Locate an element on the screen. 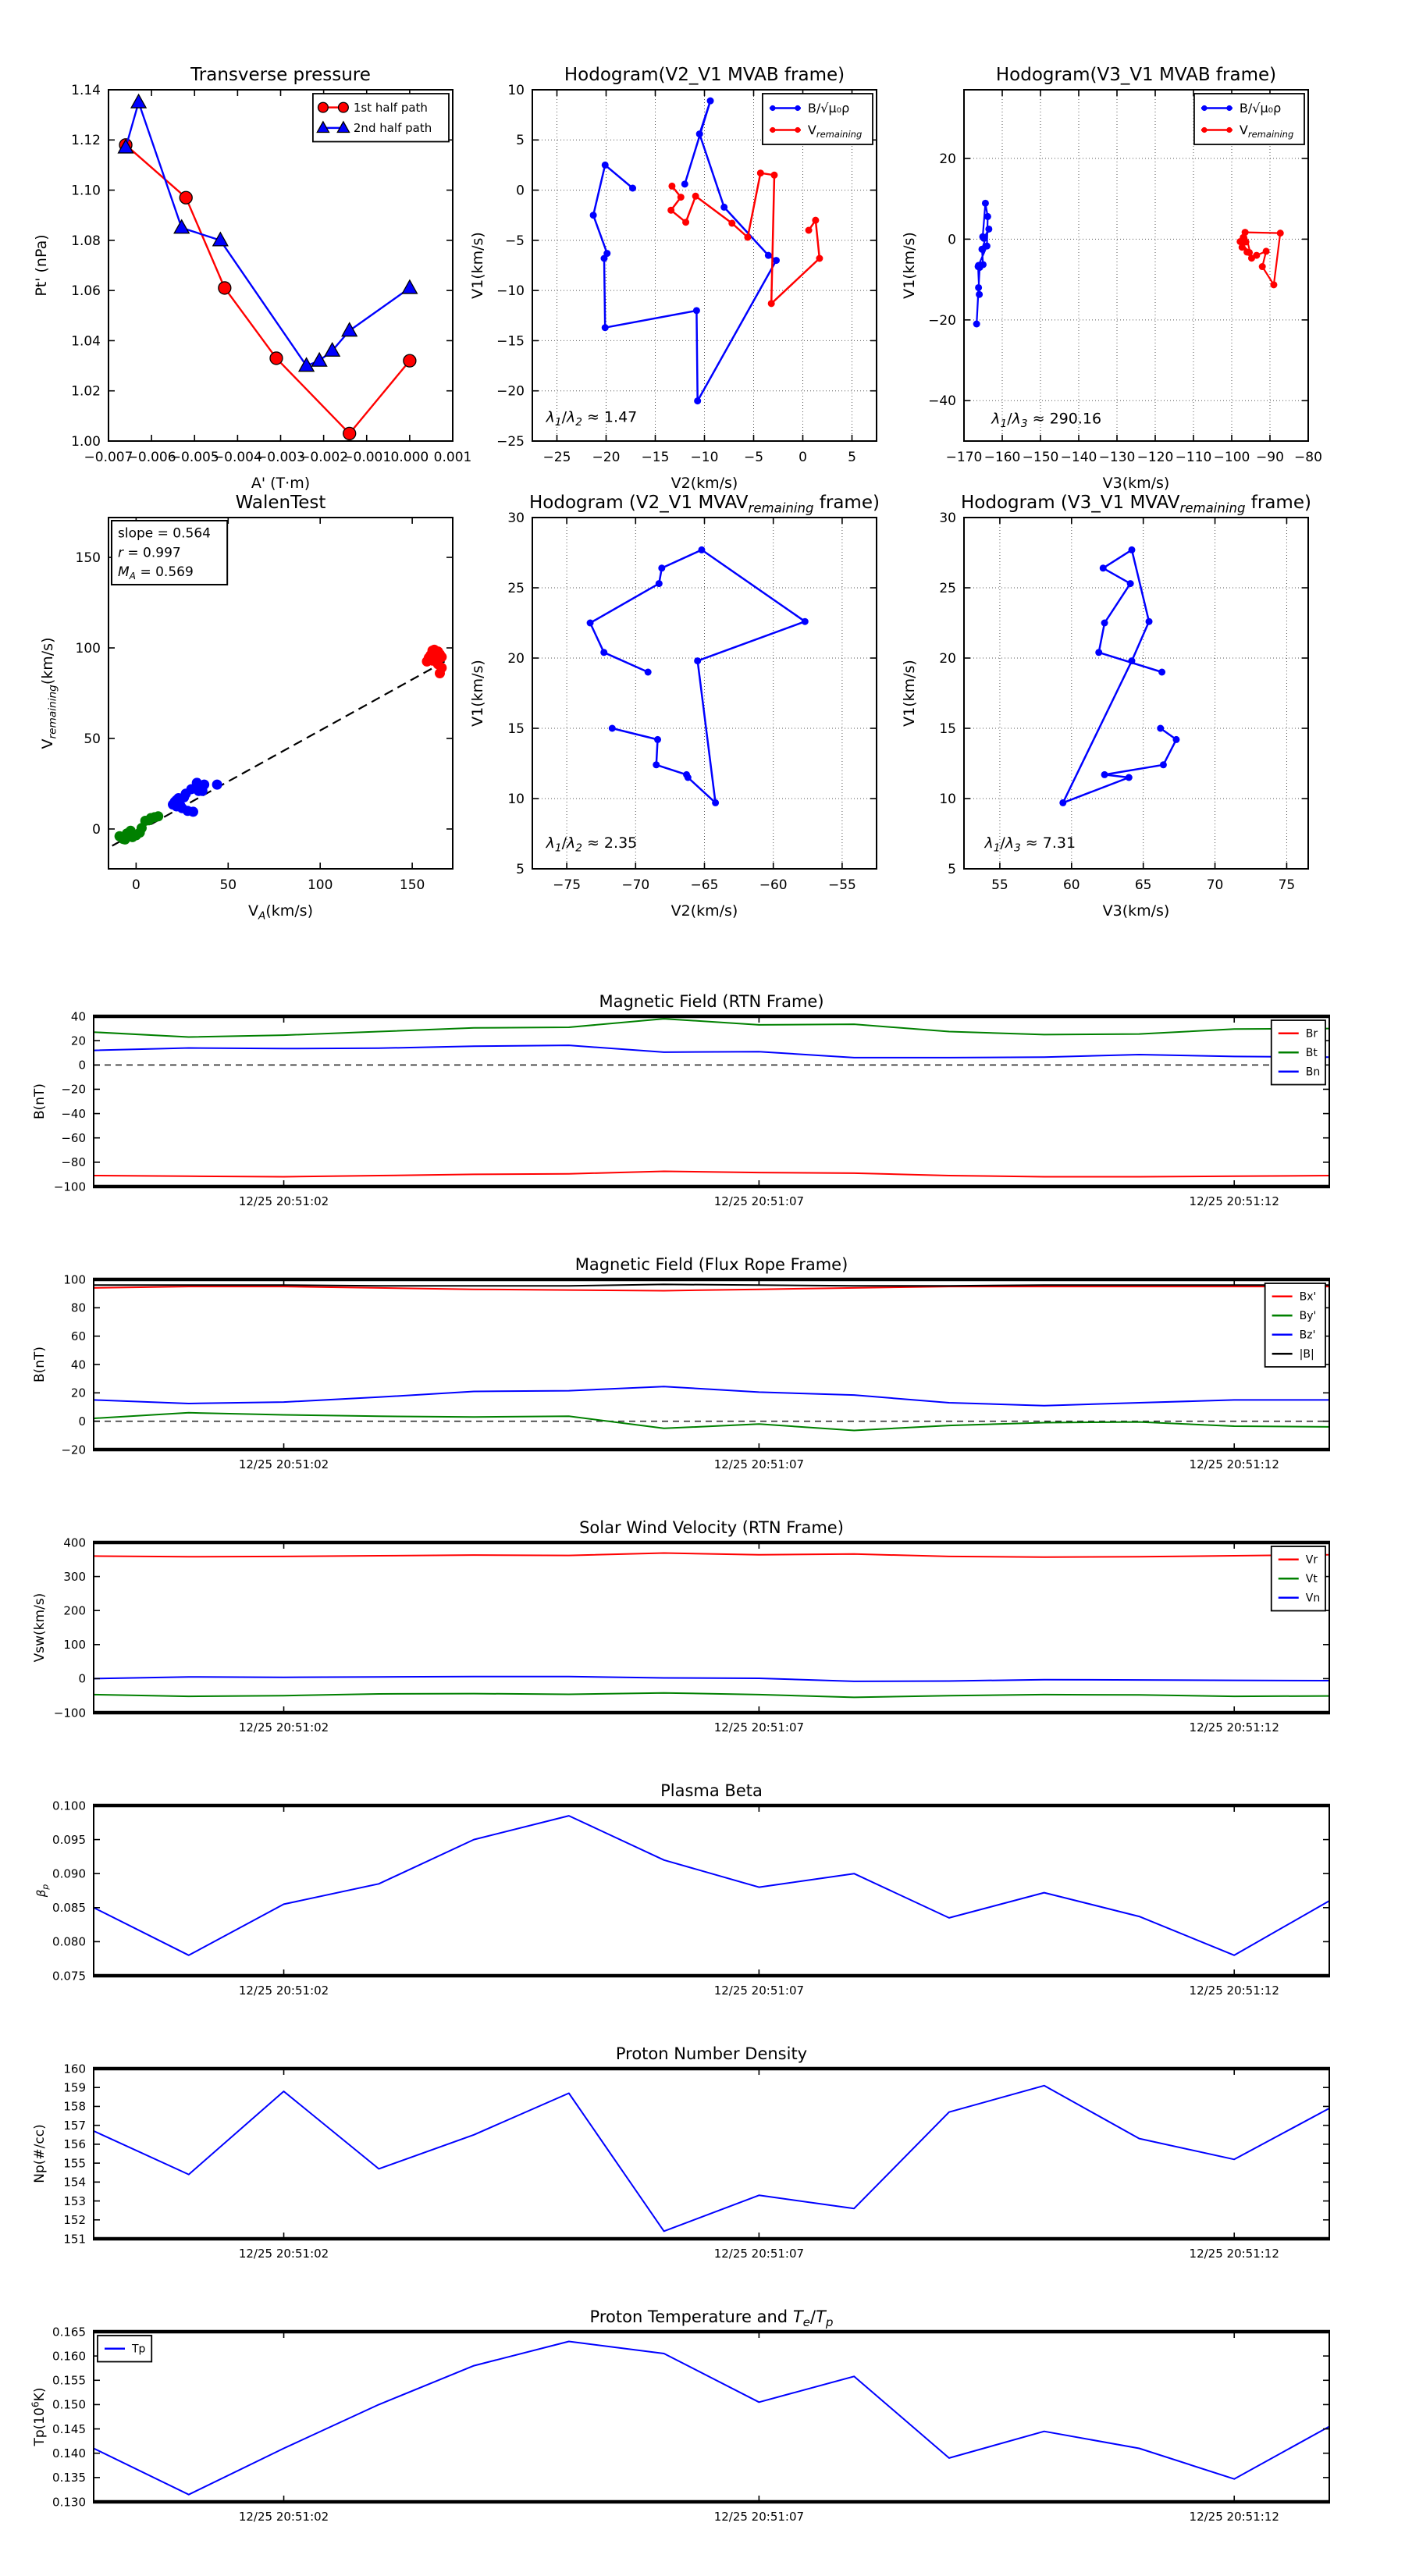 The height and width of the screenshot is (2576, 1405). x-axis-label: V3(km/s) is located at coordinates (1137, 483).